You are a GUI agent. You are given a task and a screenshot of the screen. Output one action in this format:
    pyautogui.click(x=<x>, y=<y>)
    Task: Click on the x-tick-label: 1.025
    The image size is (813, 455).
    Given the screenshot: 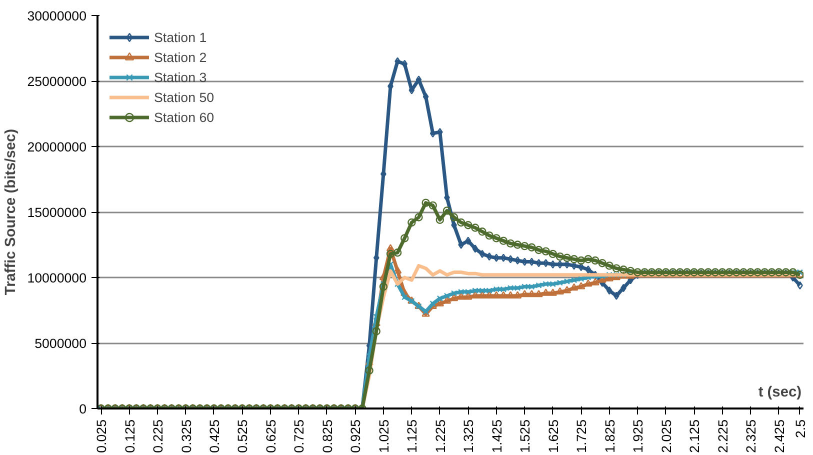 What is the action you would take?
    pyautogui.click(x=384, y=436)
    